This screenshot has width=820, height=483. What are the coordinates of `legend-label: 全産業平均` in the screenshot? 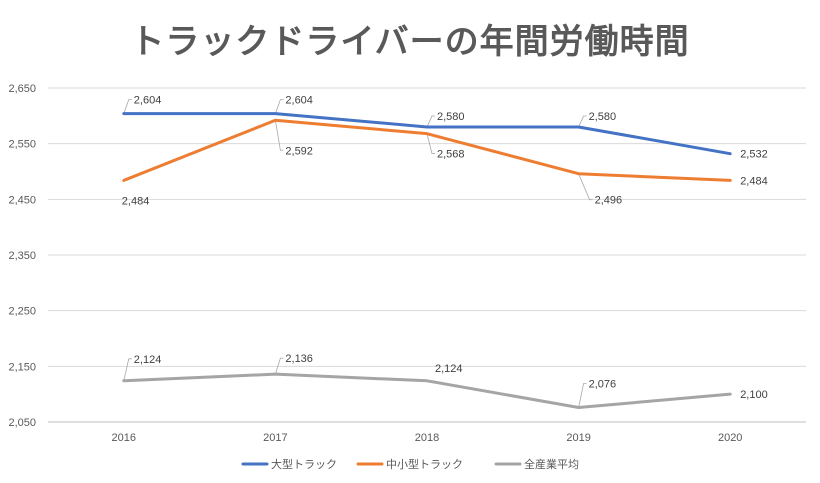 It's located at (551, 464).